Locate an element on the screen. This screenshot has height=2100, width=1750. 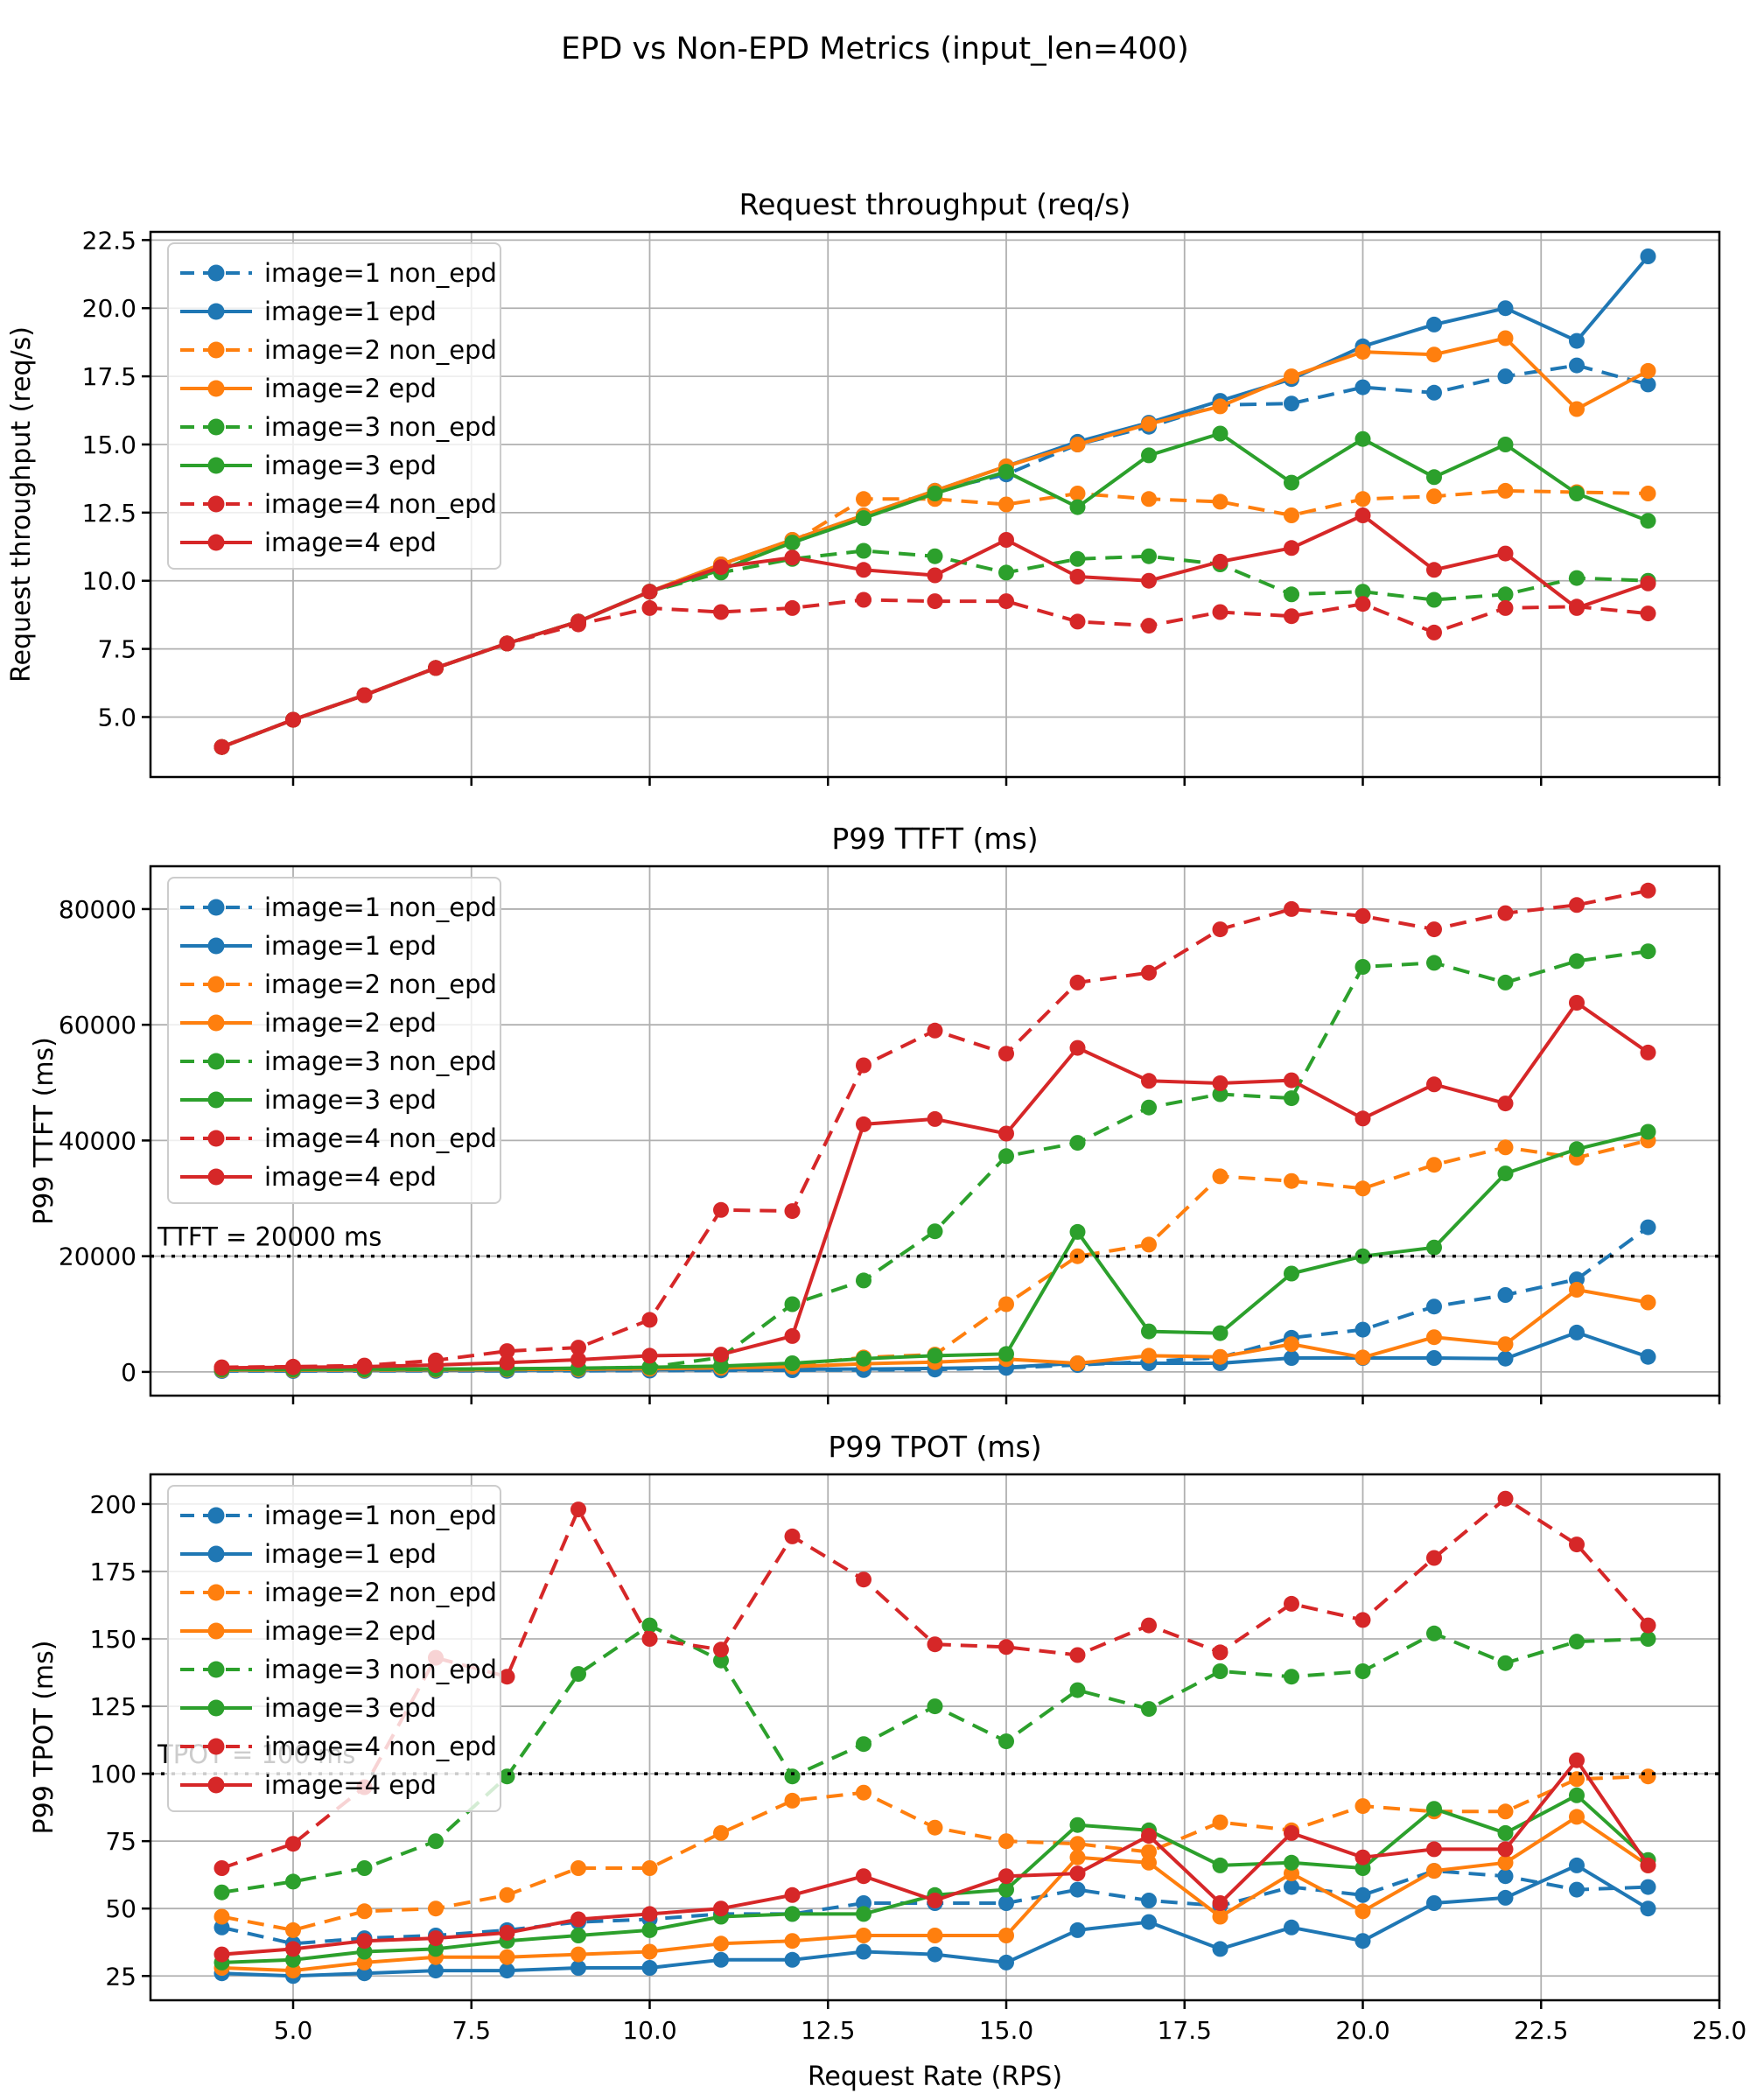
legend-label: image=4 non_epd is located at coordinates (380, 1138).